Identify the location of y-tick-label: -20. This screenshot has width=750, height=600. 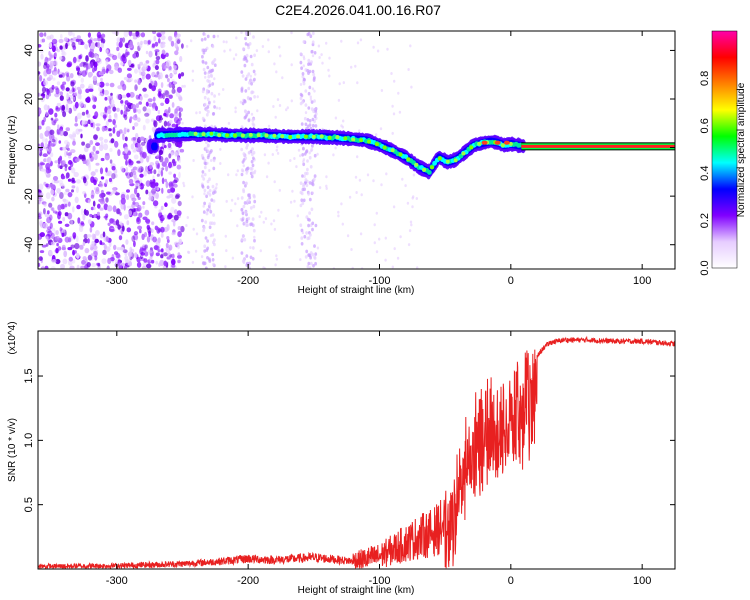
(29, 196).